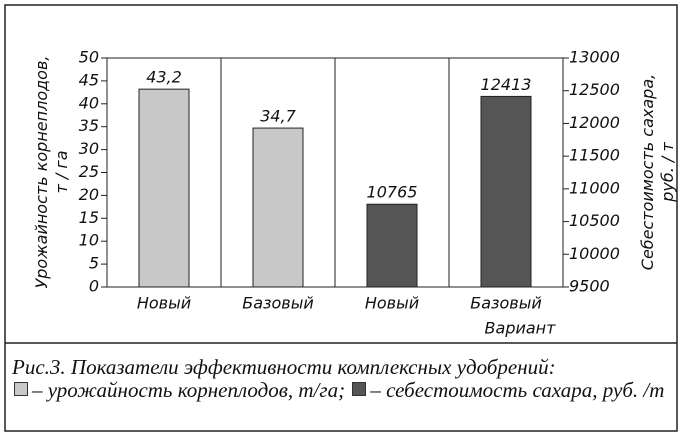  Describe the element at coordinates (594, 89) in the screenshot. I see `y2-tick-label: 12500` at that location.